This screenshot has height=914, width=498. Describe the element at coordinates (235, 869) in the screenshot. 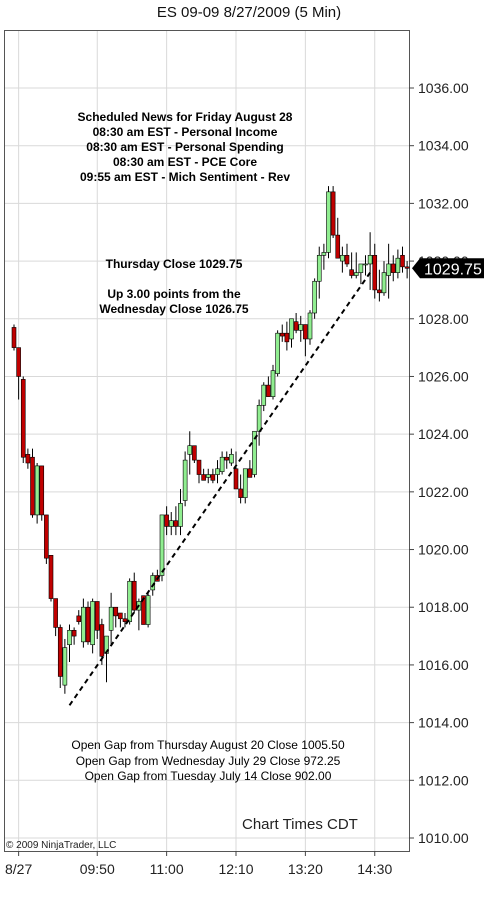

I see `x-tick-label: 12:10` at that location.